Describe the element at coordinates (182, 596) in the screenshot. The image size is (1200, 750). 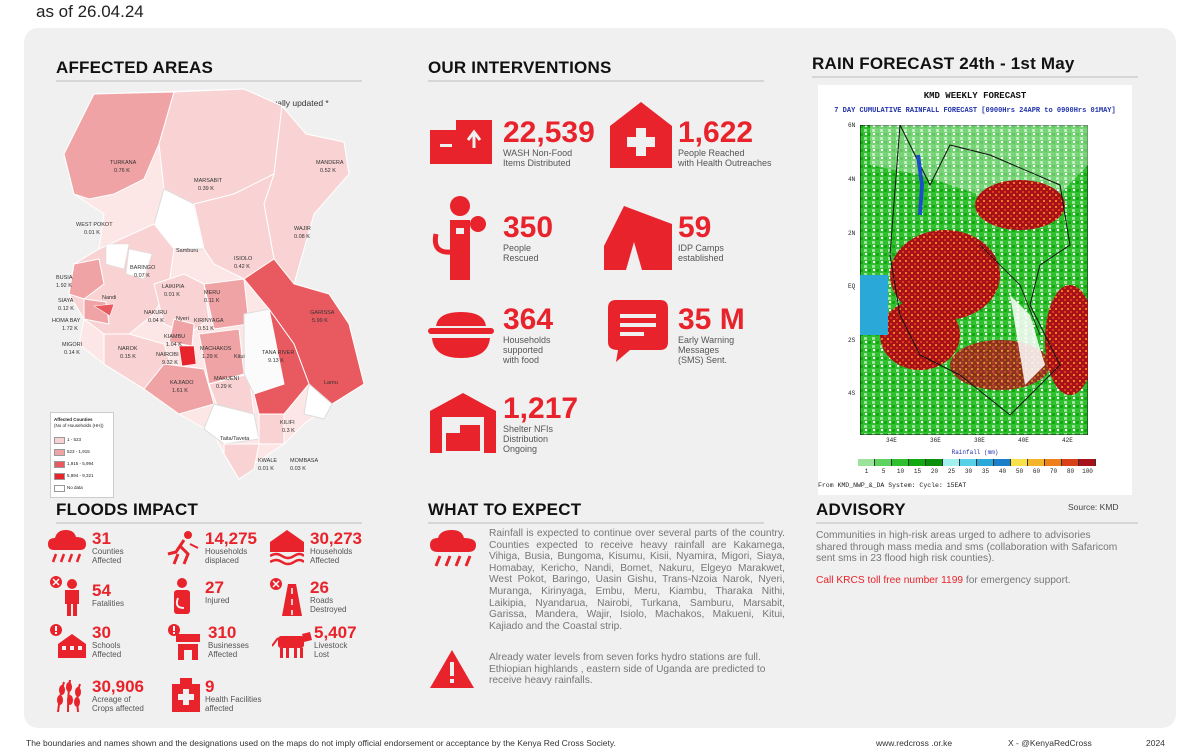
I see `injured-icon` at that location.